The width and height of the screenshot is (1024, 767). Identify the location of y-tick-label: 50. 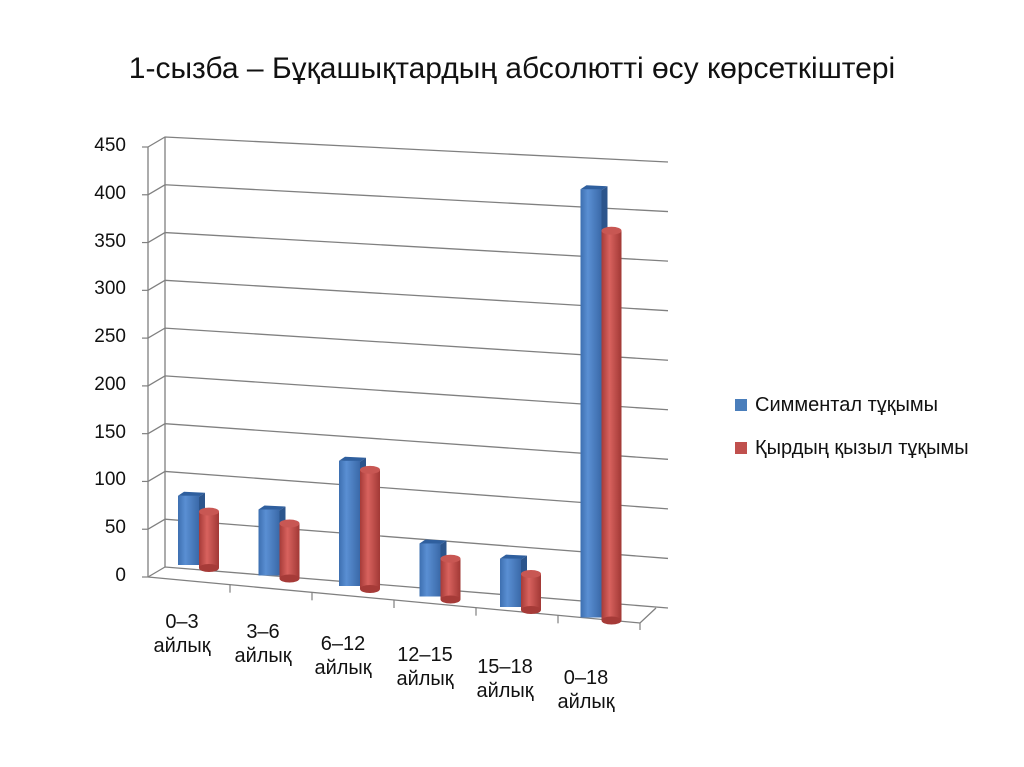
(115, 528).